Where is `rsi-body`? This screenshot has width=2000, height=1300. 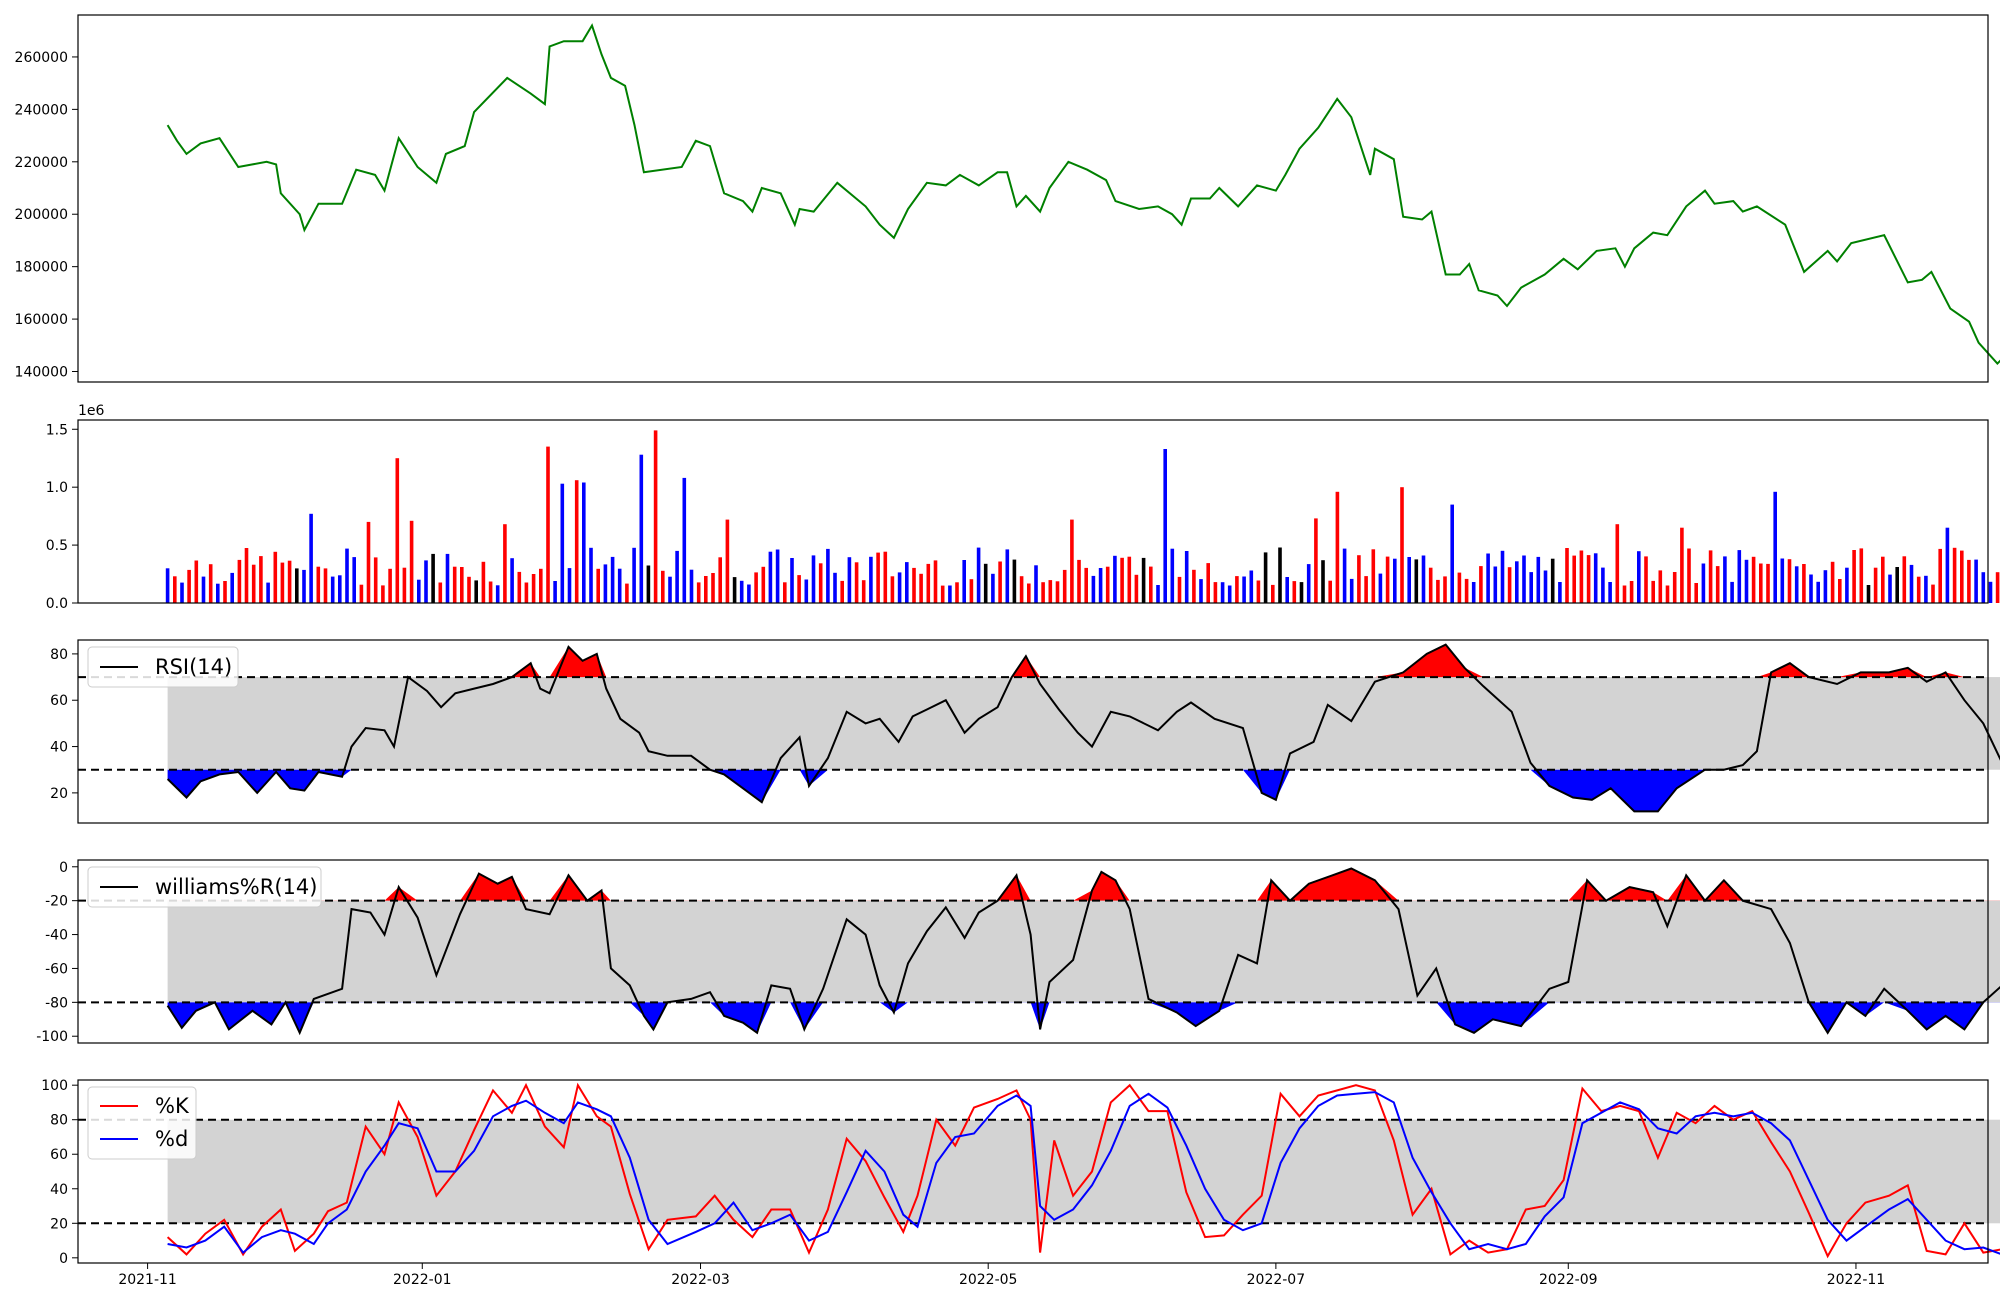 rsi-body is located at coordinates (1039, 728).